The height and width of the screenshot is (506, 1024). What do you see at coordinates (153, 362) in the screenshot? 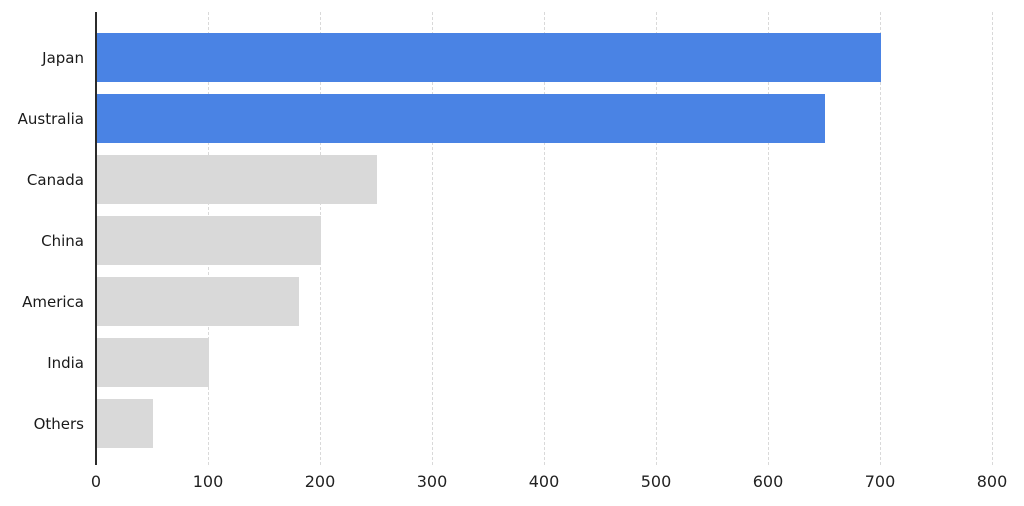
I see `bar-india` at bounding box center [153, 362].